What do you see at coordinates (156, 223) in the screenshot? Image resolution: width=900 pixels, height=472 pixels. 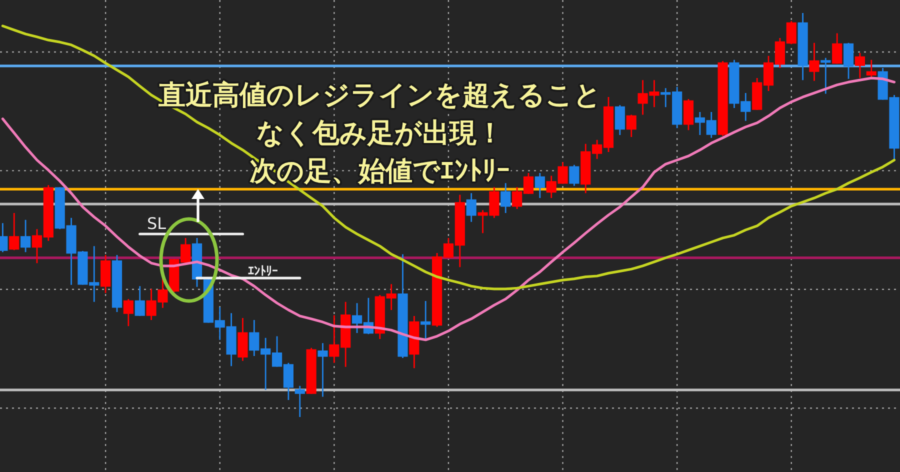 I see `annotation: SL` at bounding box center [156, 223].